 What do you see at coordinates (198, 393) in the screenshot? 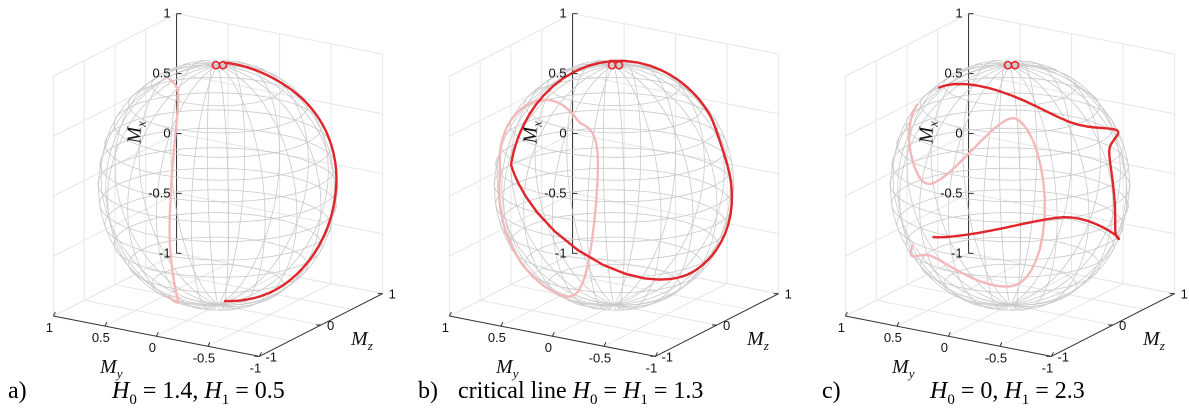
I see `caption-params-a: H0 = 1.4, H1 = 0.5` at bounding box center [198, 393].